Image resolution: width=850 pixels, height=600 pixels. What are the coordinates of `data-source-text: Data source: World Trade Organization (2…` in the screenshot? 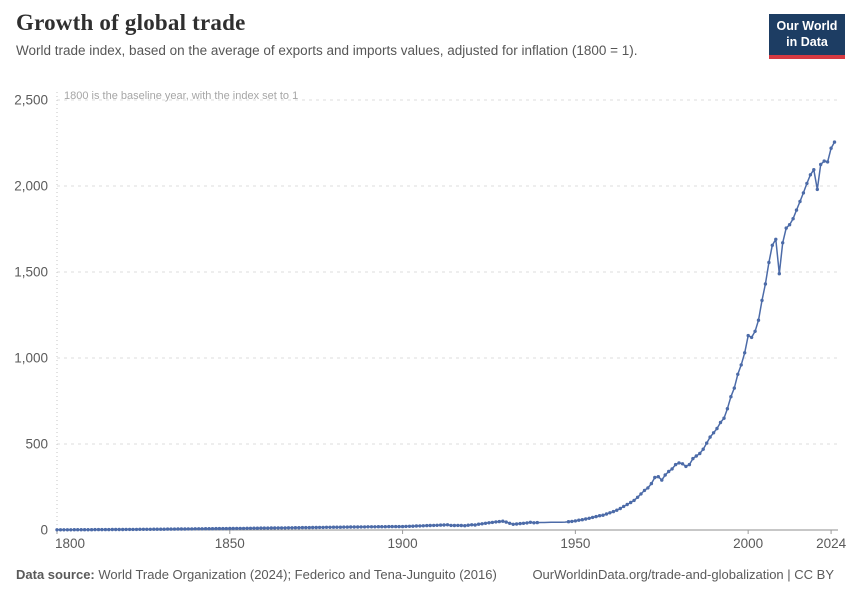 It's located at (256, 574).